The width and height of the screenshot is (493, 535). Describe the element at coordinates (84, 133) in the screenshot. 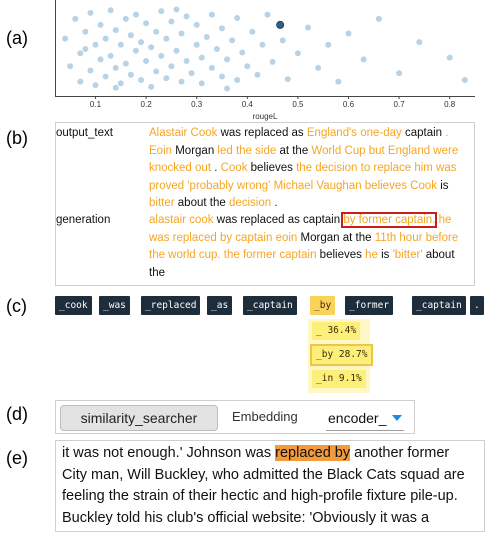

I see `output-text-field-label: output_text` at that location.